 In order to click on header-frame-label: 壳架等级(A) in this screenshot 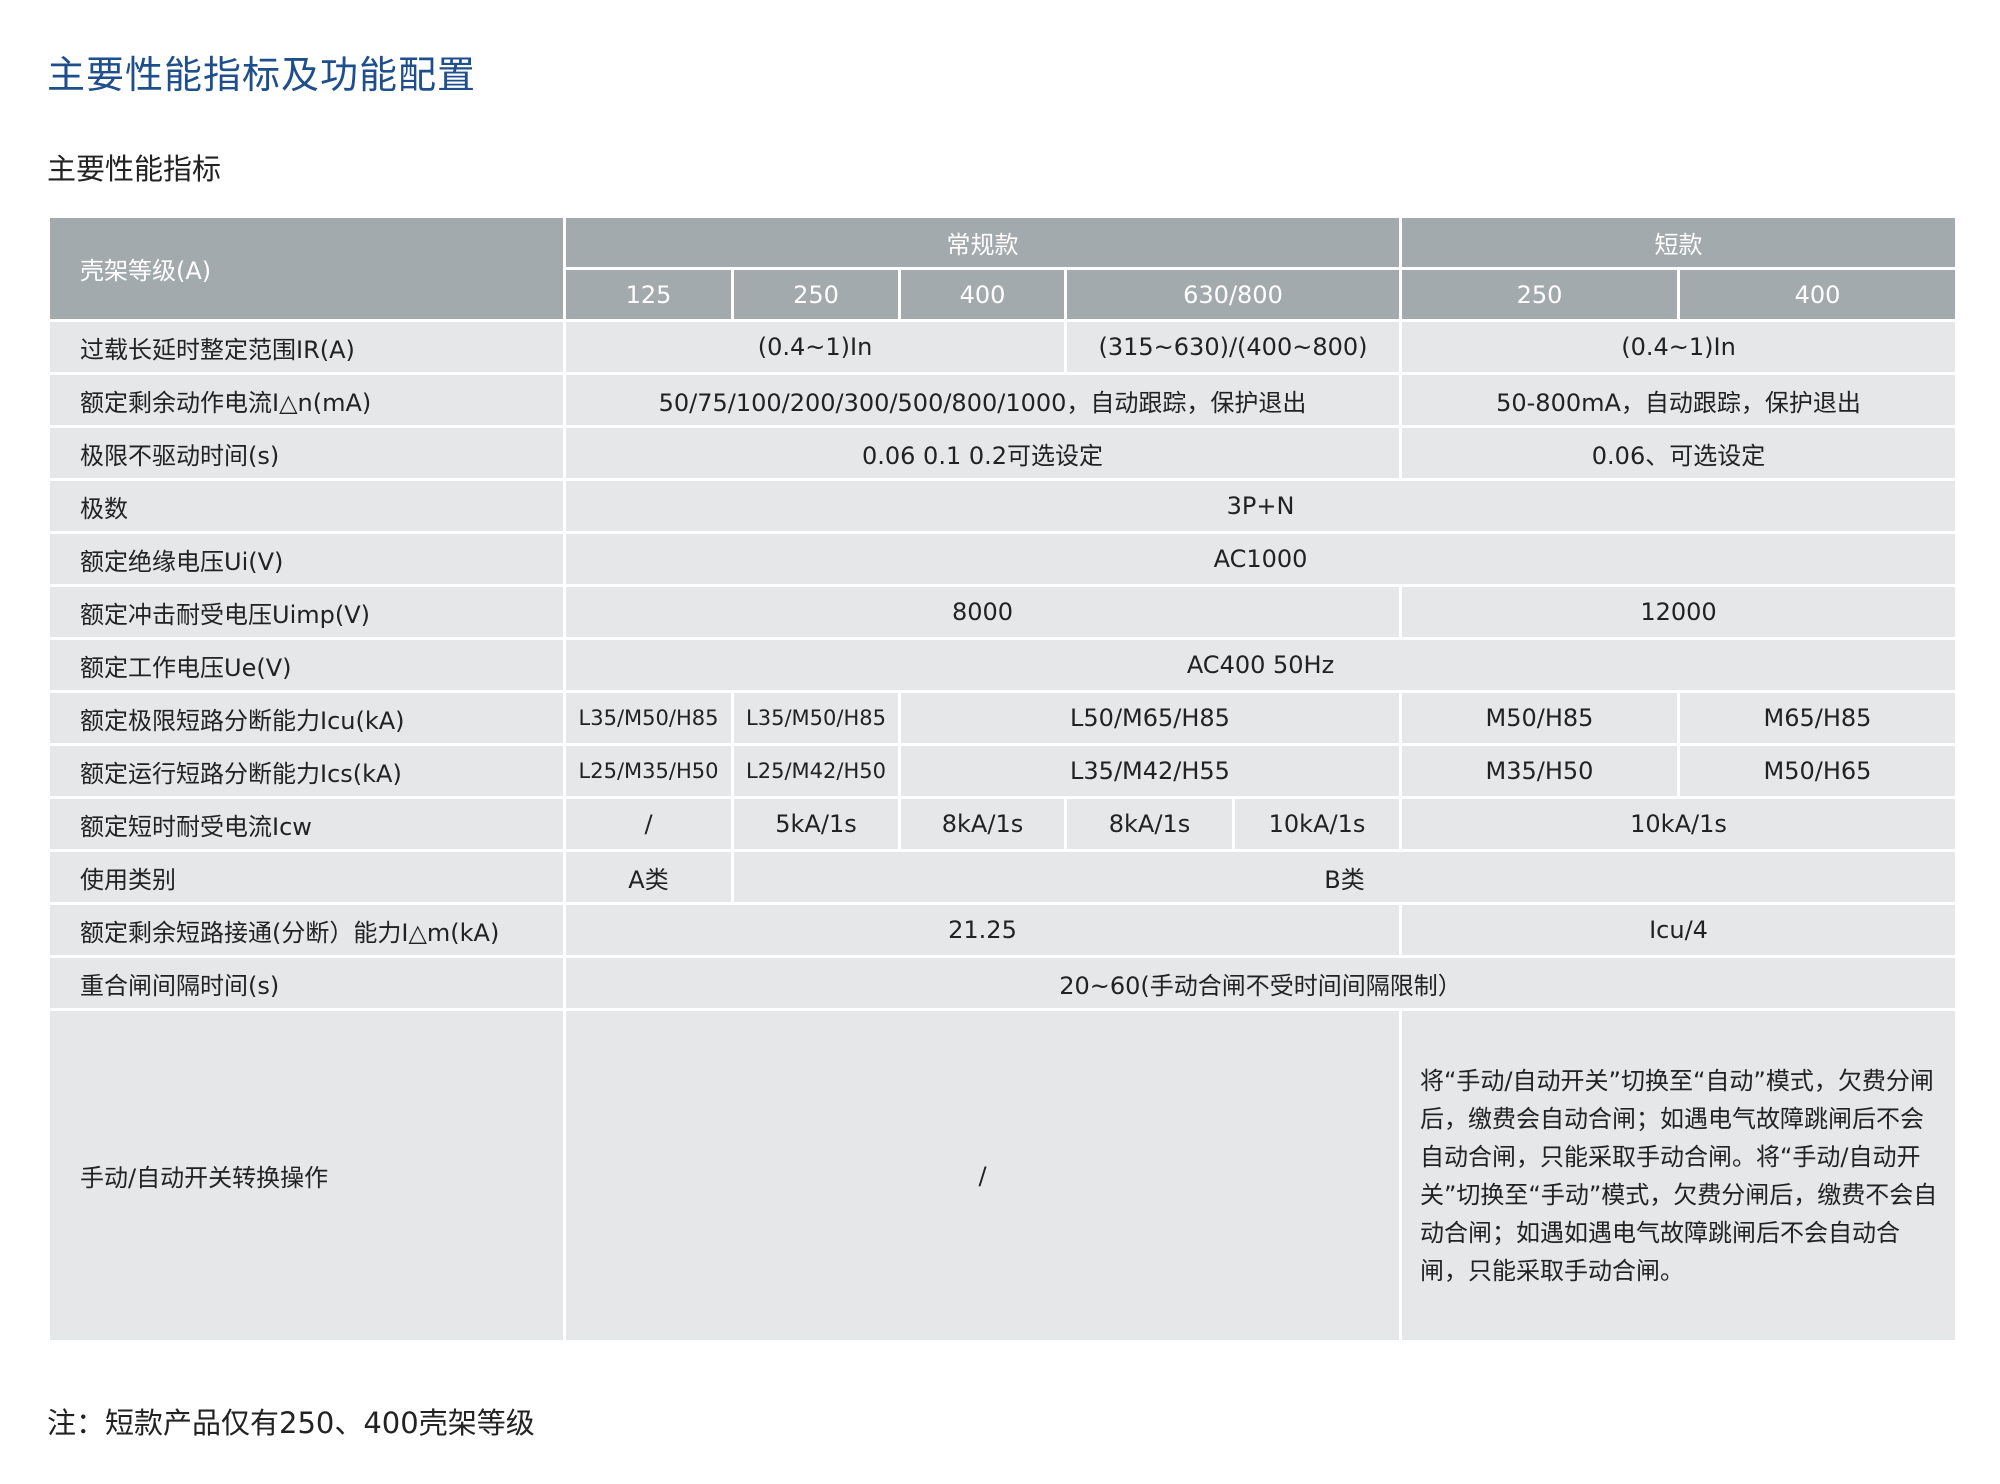, I will do `click(306, 268)`.